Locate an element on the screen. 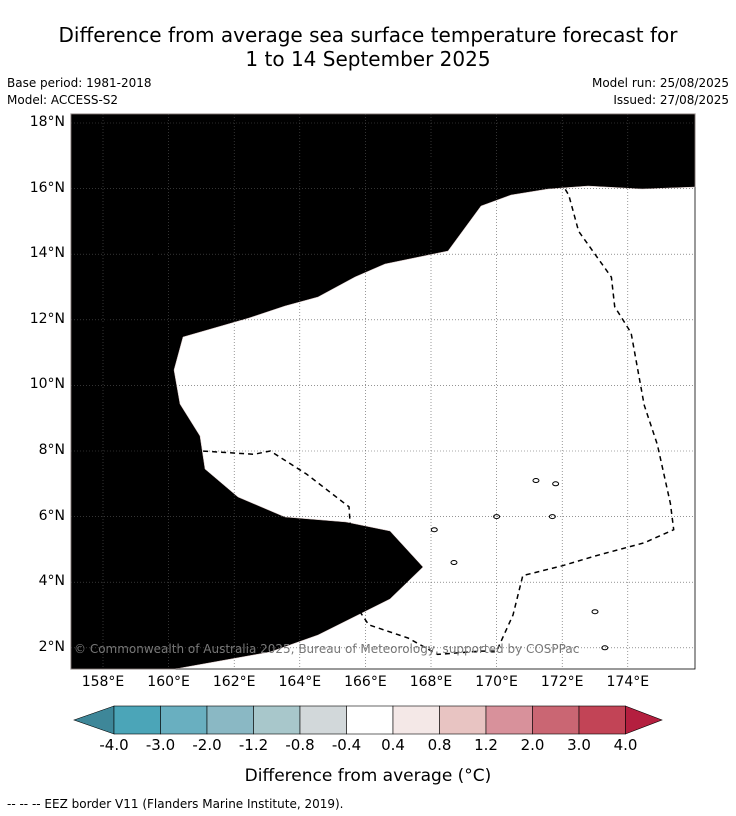 The height and width of the screenshot is (816, 736). colorbar-title: Difference from average (°C) is located at coordinates (368, 776).